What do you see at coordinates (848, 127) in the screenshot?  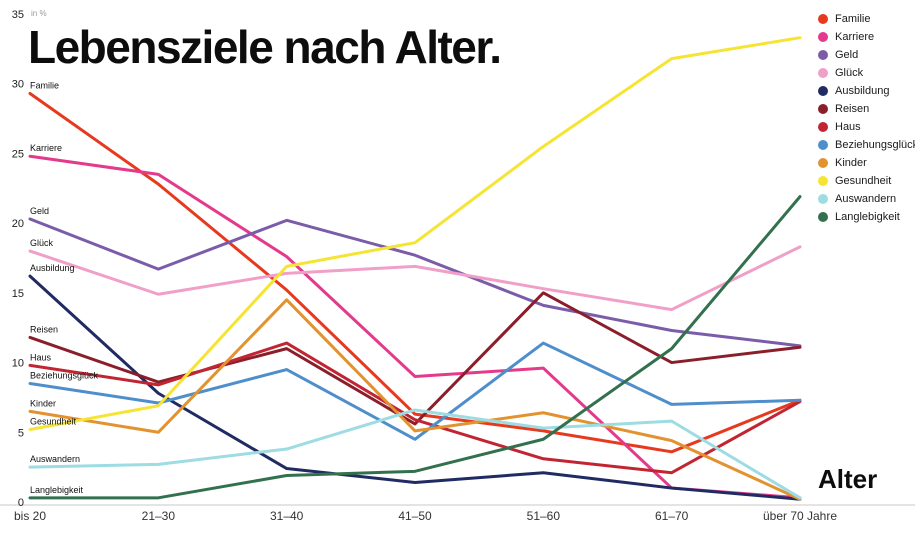 I see `legend-label: Haus` at bounding box center [848, 127].